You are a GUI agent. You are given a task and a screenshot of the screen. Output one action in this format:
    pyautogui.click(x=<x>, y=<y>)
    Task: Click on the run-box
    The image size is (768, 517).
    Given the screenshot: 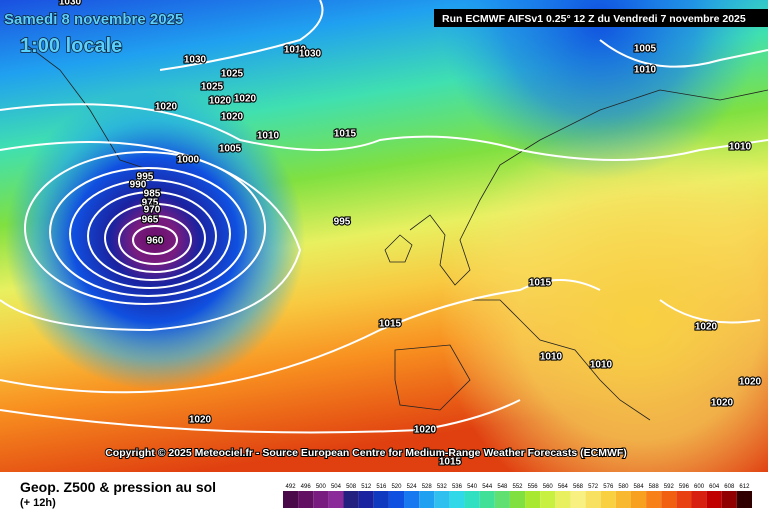 What is the action you would take?
    pyautogui.click(x=601, y=18)
    